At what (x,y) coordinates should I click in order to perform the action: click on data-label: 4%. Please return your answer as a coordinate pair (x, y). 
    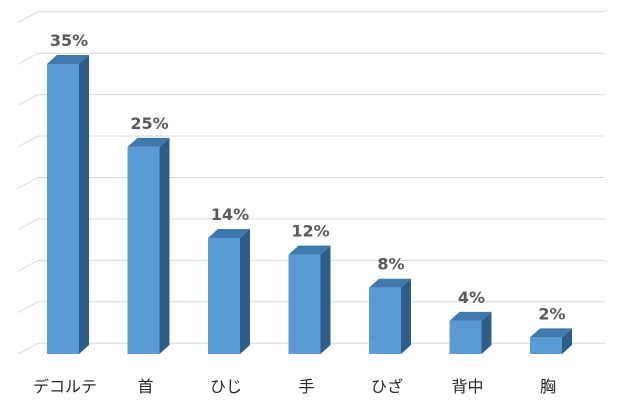
    Looking at the image, I should click on (471, 297).